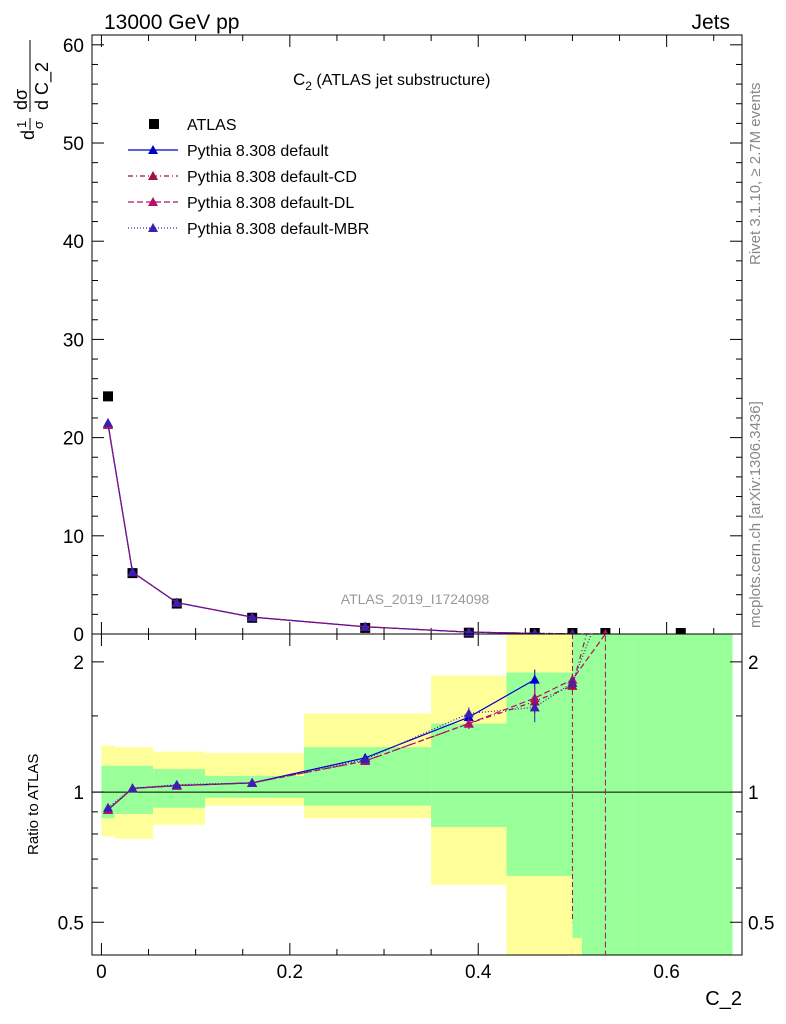 Image resolution: width=786 pixels, height=1024 pixels. Describe the element at coordinates (73, 439) in the screenshot. I see `y-tick-label: 20` at that location.